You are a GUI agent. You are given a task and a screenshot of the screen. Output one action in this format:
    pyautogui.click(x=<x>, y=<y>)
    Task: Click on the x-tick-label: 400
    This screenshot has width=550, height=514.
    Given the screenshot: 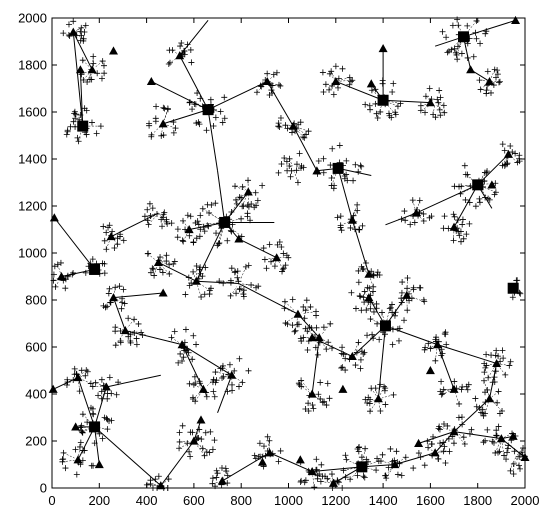 What is the action you would take?
    pyautogui.click(x=147, y=500)
    